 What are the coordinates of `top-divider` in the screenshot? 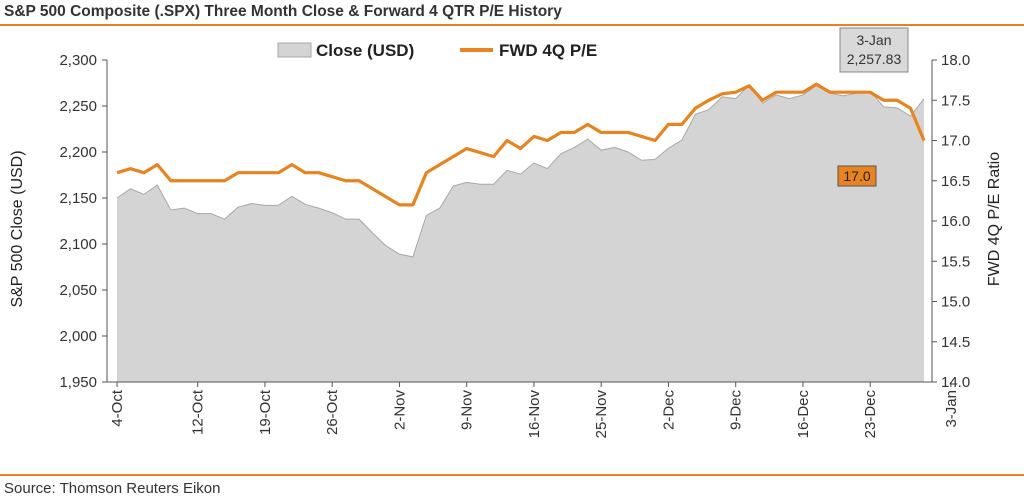 It's located at (512, 25).